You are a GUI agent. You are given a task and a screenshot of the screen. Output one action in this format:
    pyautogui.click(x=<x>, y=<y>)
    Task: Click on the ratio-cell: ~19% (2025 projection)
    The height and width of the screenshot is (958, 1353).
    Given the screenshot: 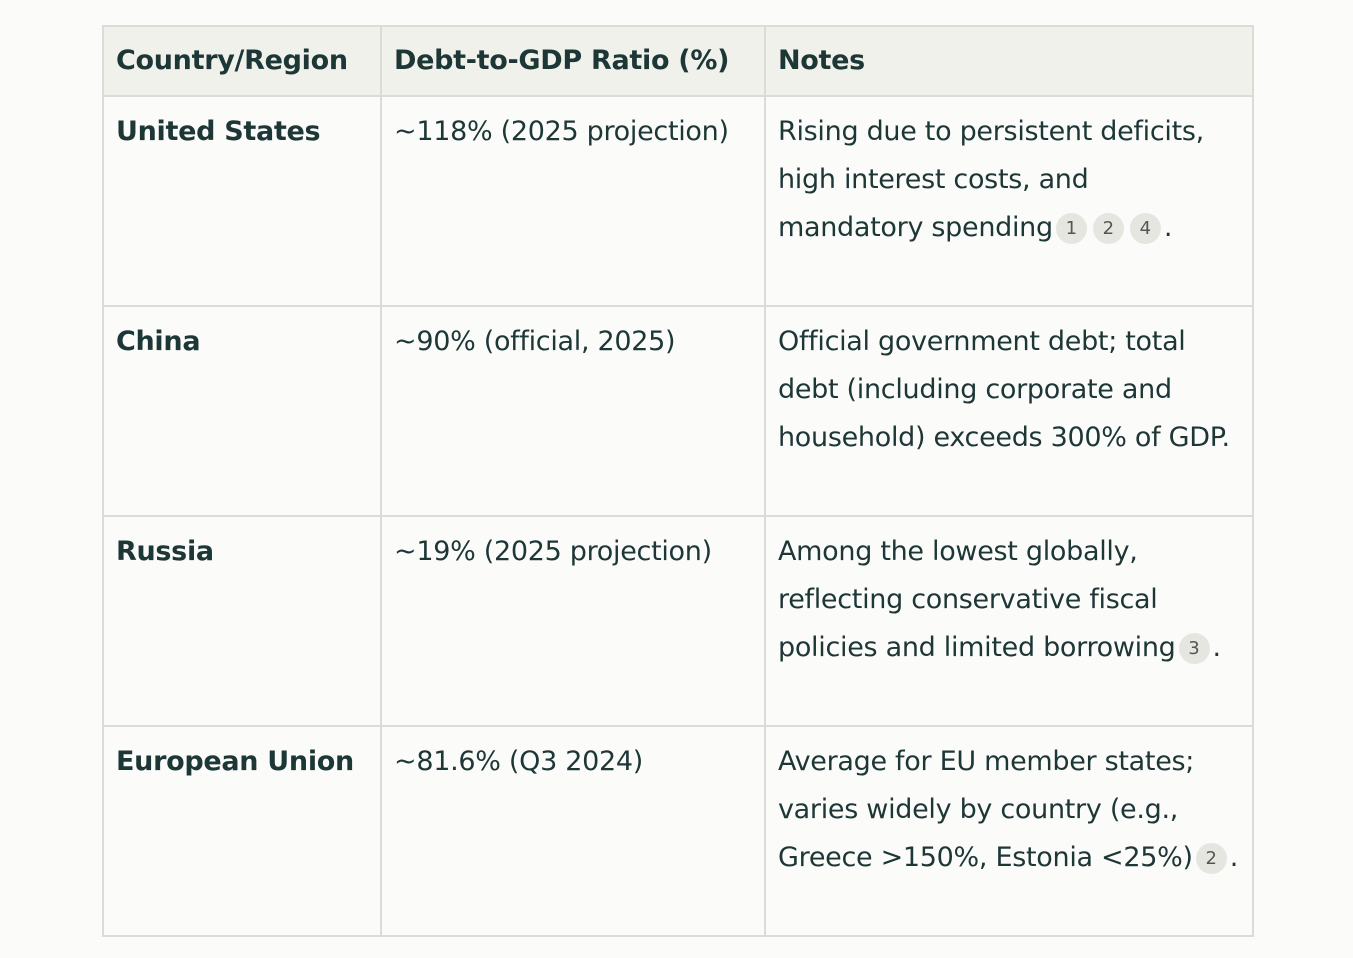 What is the action you would take?
    pyautogui.click(x=573, y=621)
    